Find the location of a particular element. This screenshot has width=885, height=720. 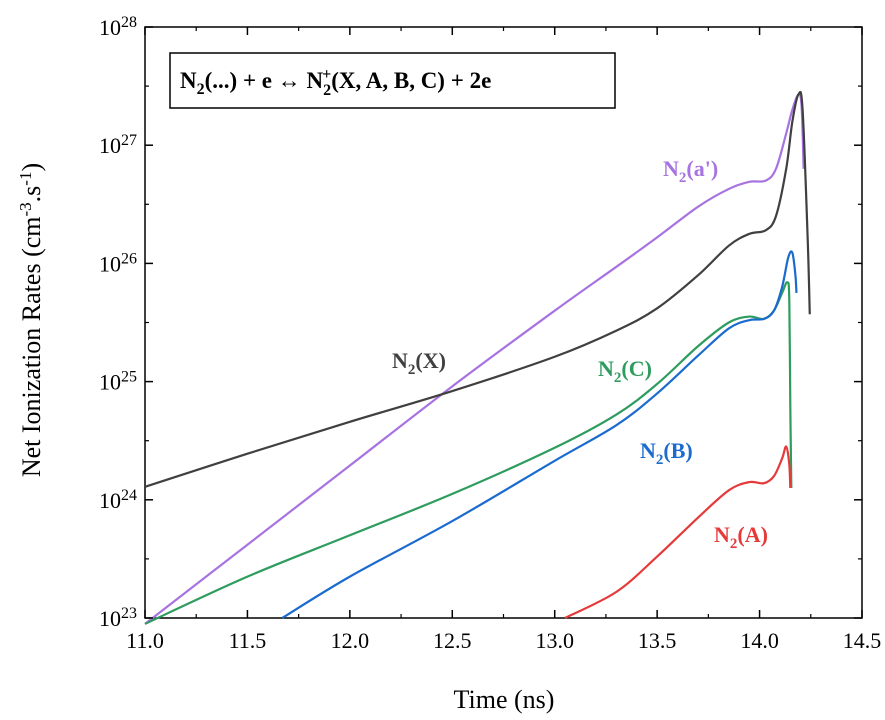

x-tick-label: 13.0 is located at coordinates (554, 640).